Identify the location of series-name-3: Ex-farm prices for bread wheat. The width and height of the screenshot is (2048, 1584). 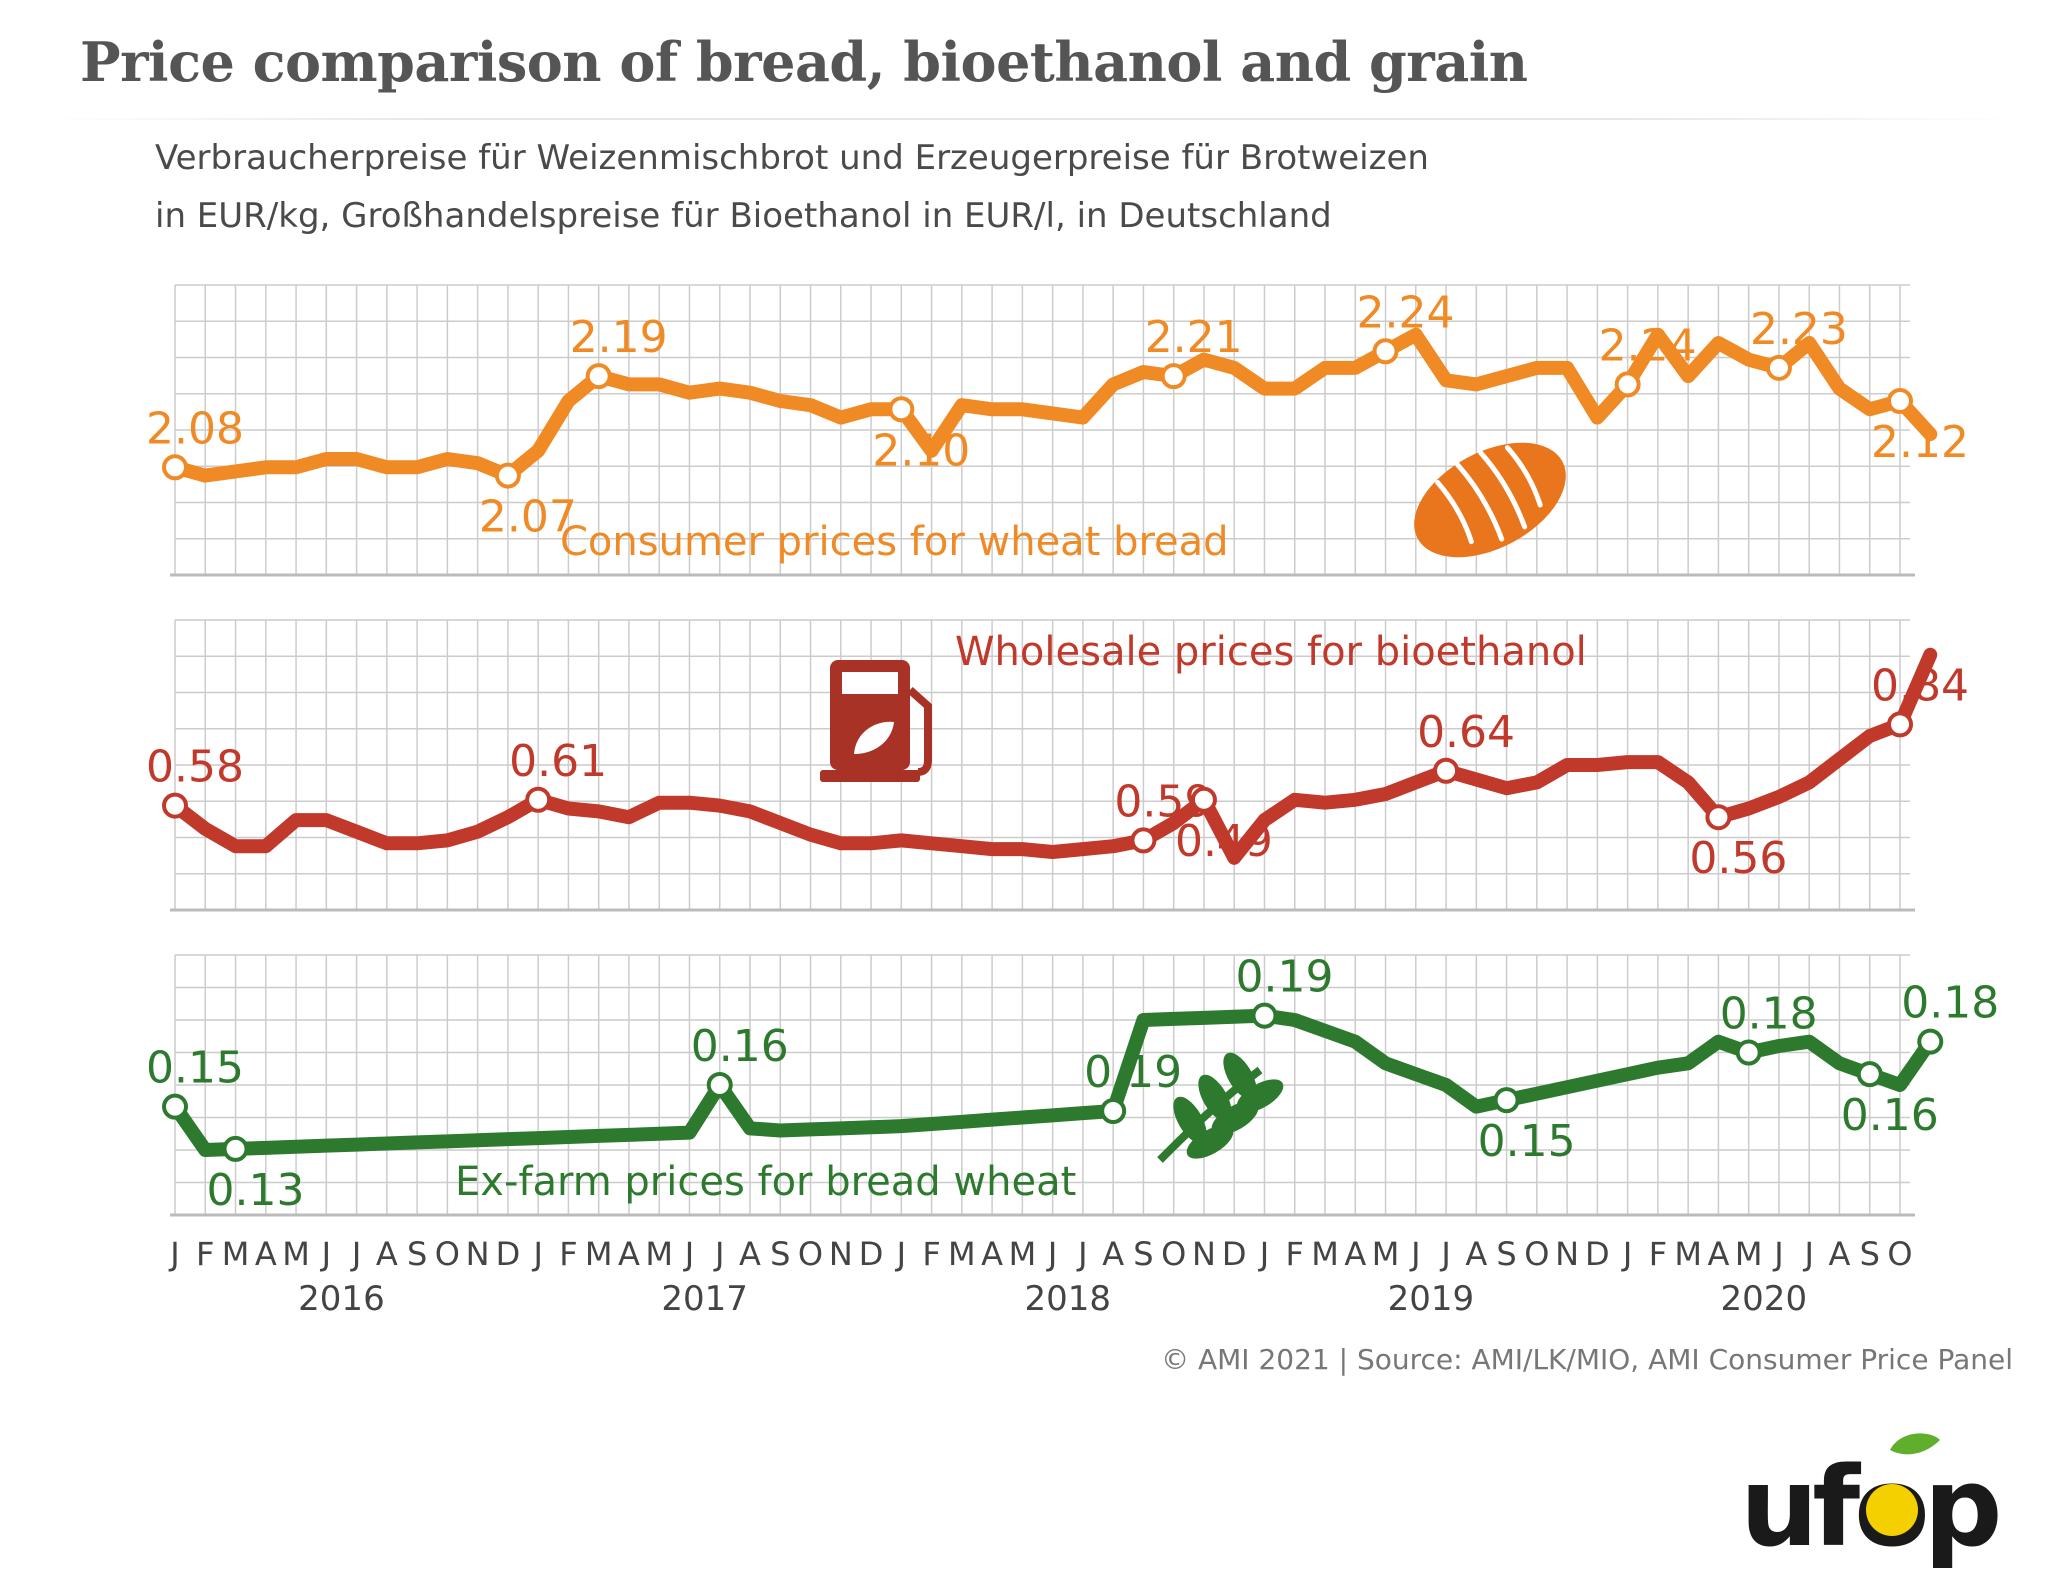
(765, 1182).